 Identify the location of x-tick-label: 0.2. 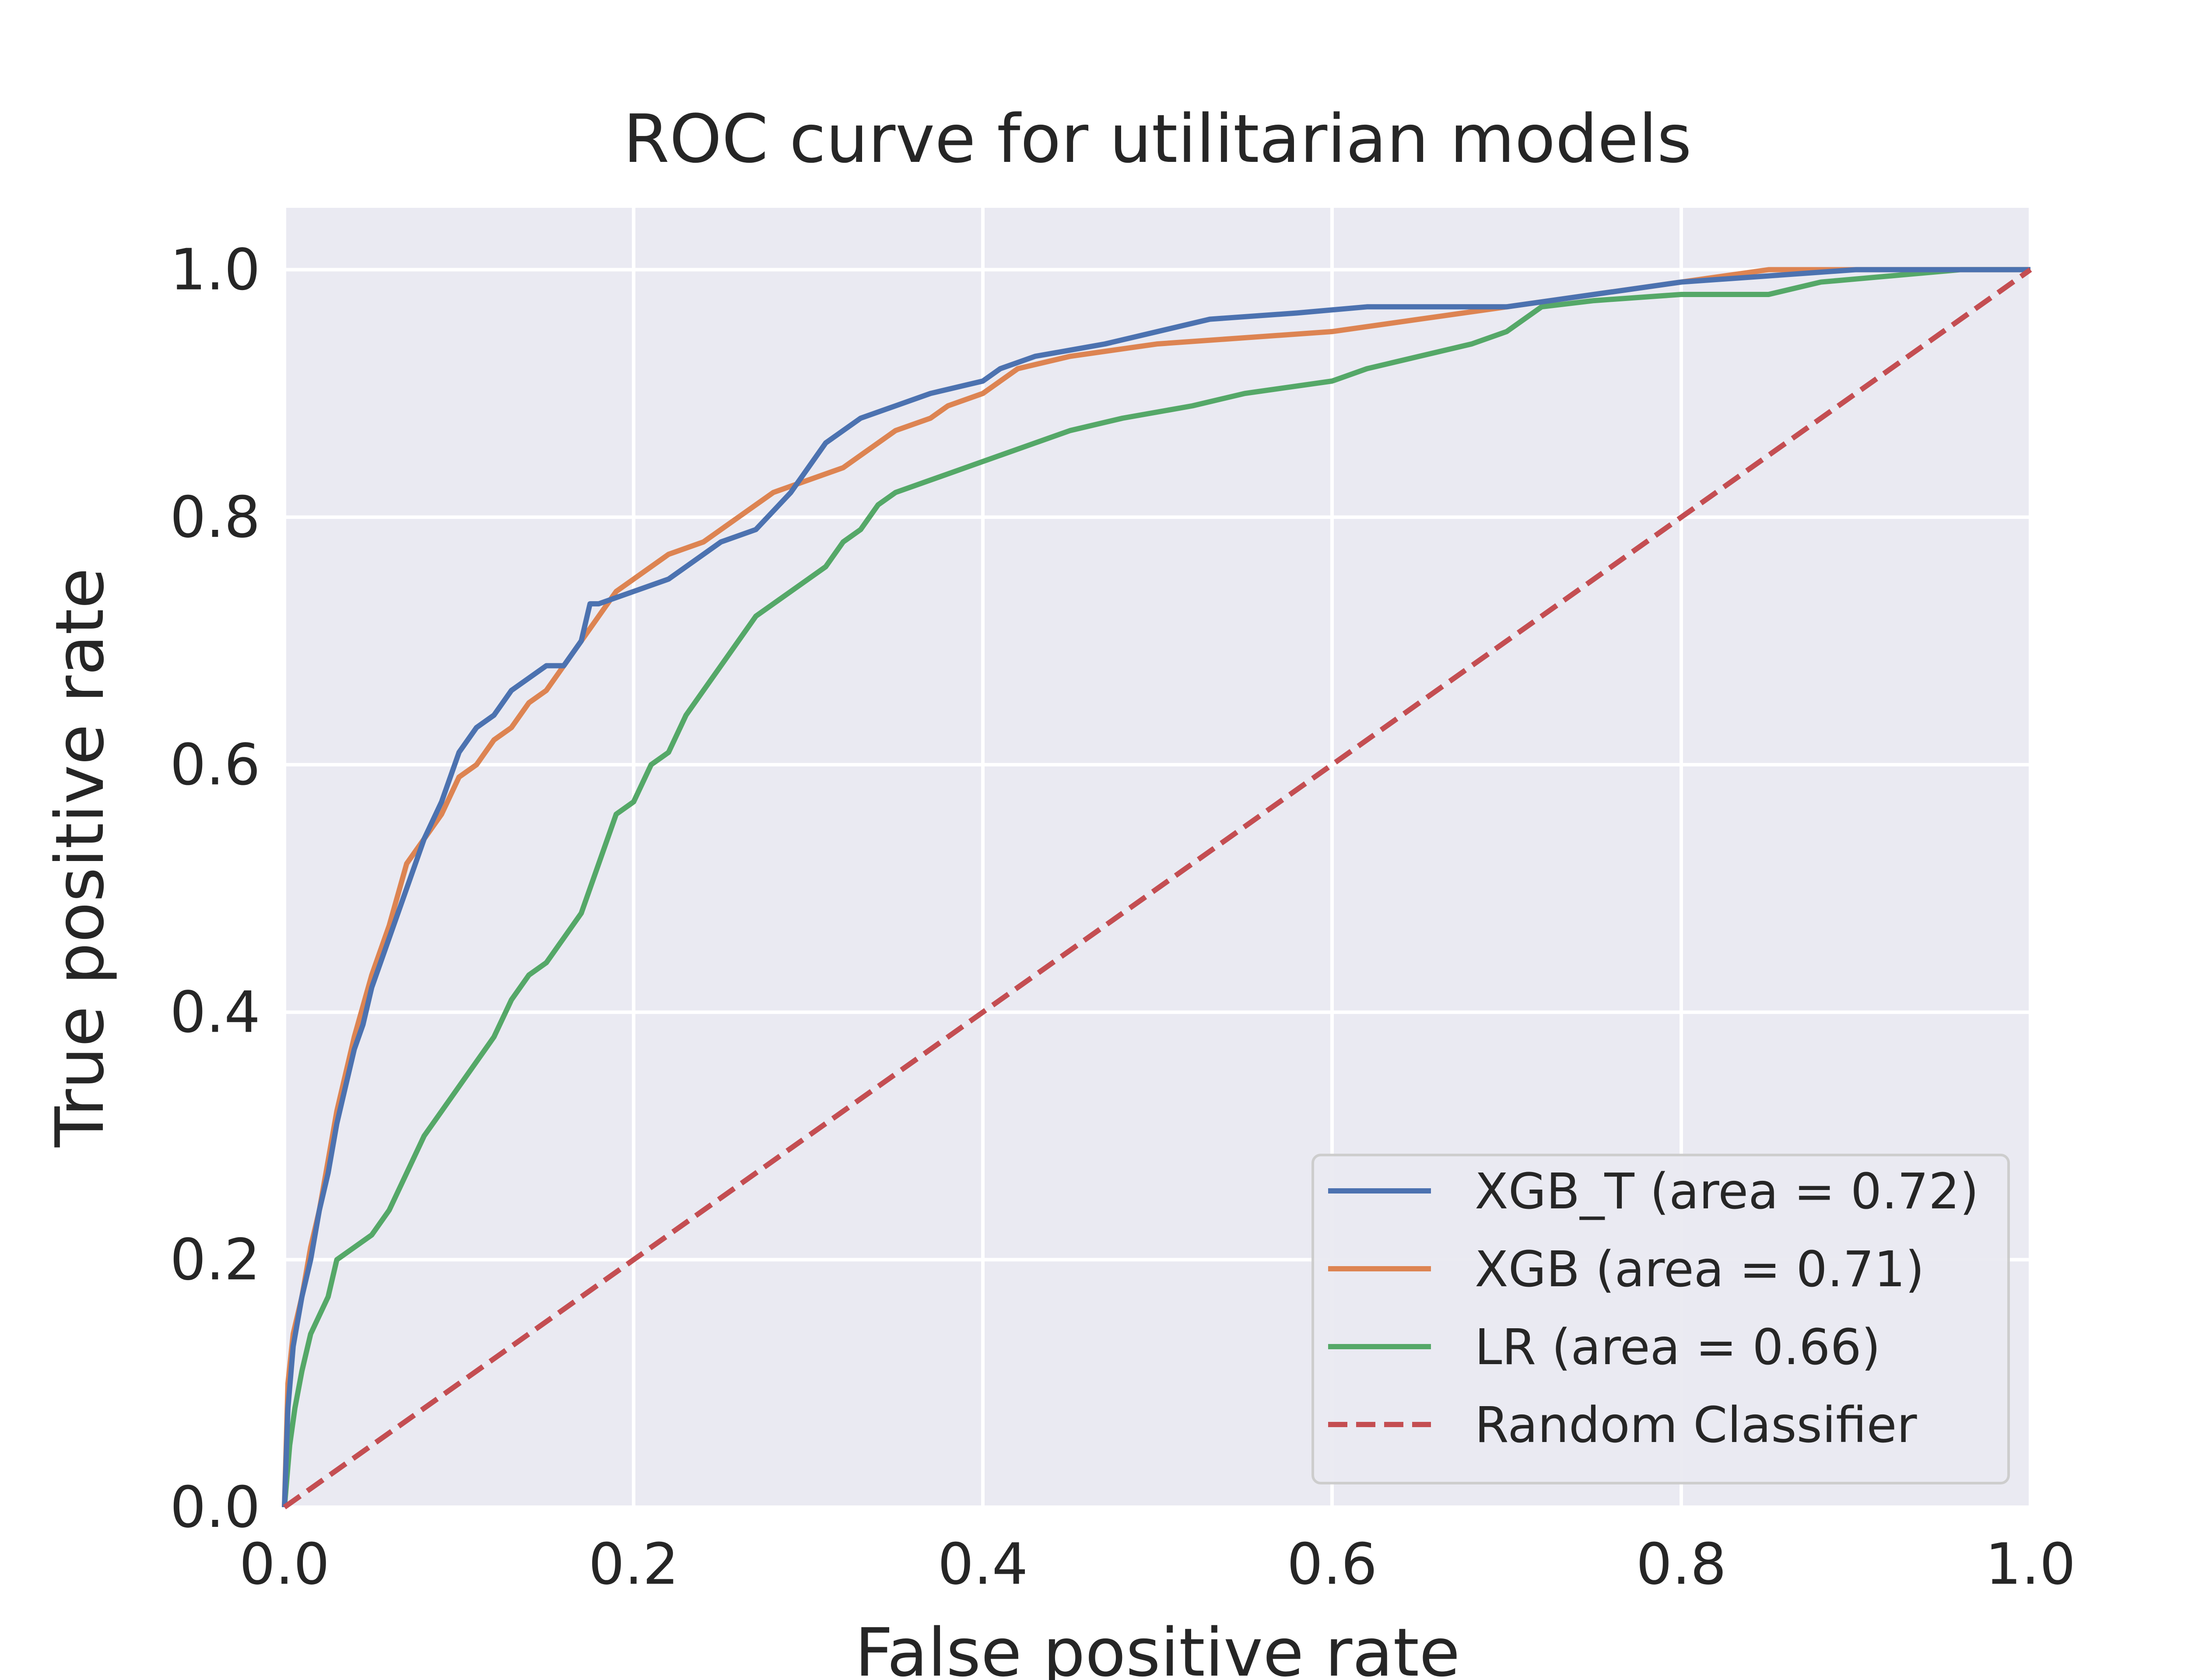
(634, 1564).